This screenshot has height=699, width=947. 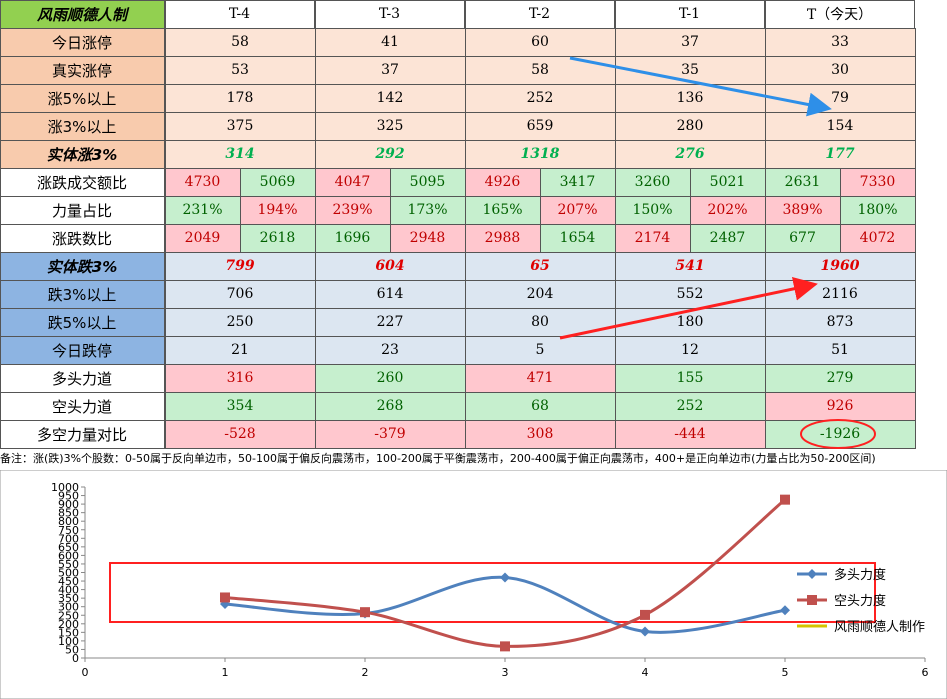 I want to click on table-cell: 2049, so click(x=202, y=238).